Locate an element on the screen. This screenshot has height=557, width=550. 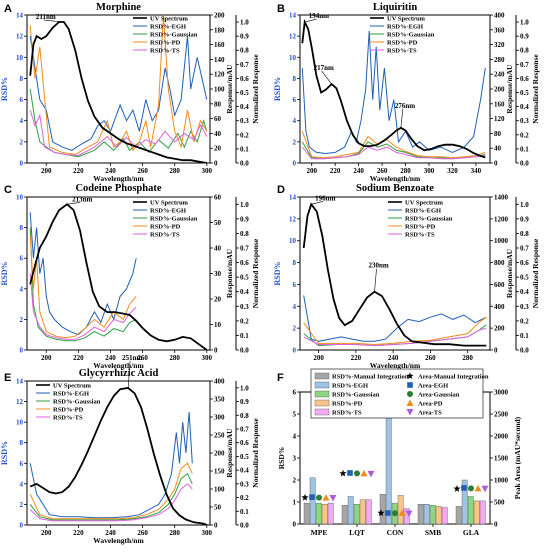
right-tick-label: 3000 is located at coordinates (501, 393).